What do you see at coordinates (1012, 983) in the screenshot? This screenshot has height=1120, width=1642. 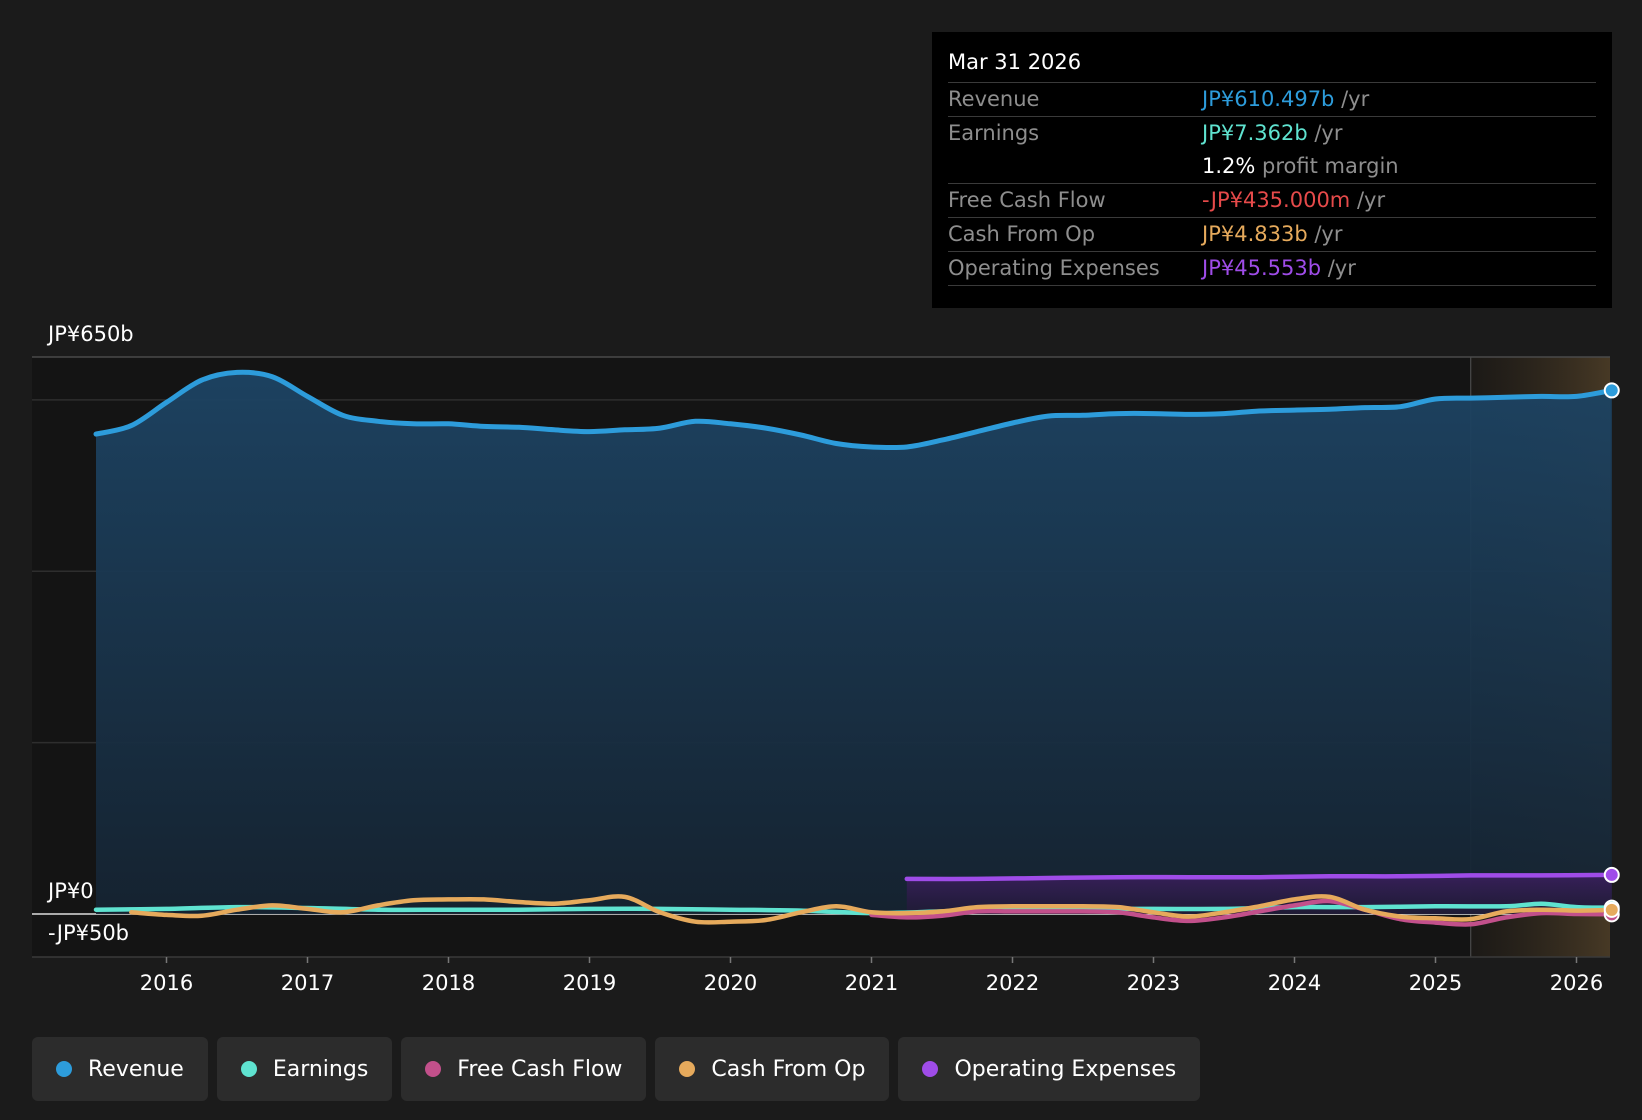 I see `x-tick-label: 2022` at bounding box center [1012, 983].